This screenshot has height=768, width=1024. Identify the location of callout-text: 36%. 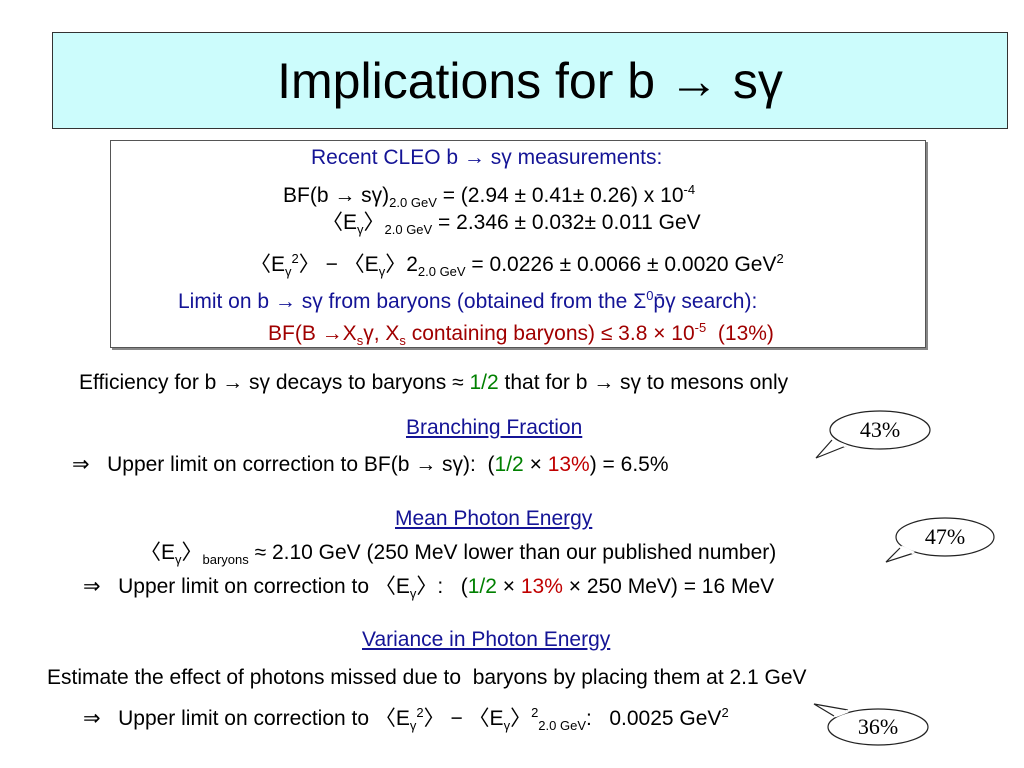
(878, 726).